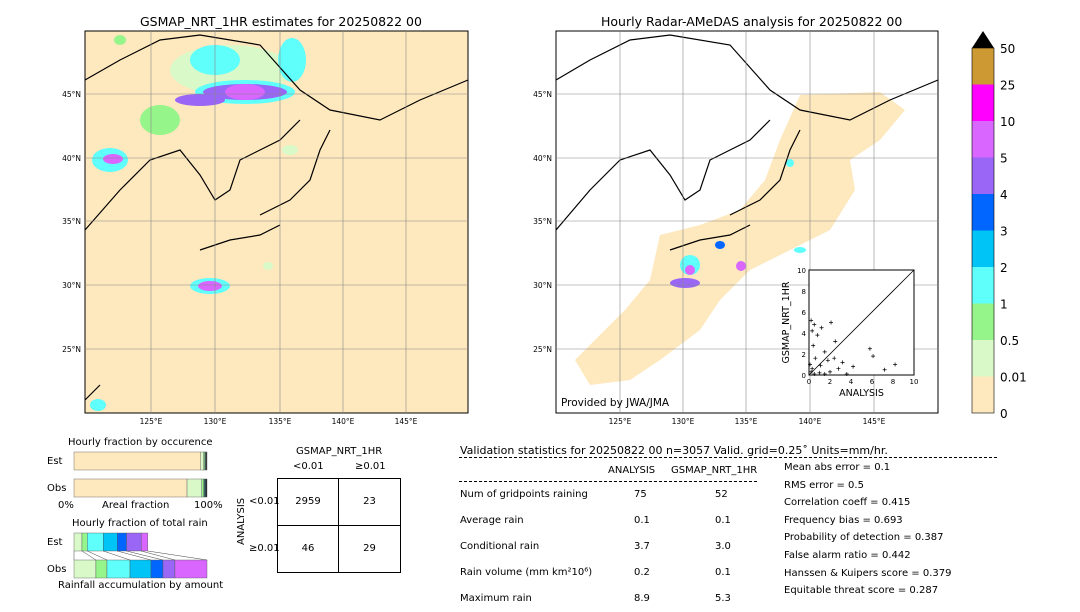 Image resolution: width=1080 pixels, height=612 pixels. What do you see at coordinates (57, 488) in the screenshot?
I see `occ-obs-label: Obs` at bounding box center [57, 488].